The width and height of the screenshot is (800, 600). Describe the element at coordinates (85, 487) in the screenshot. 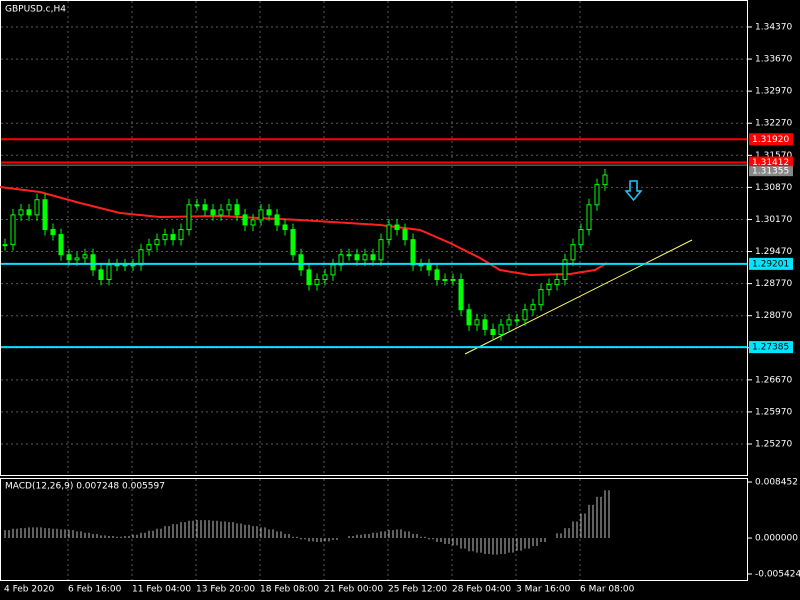

I see `macd-title: MACD(12,26,9) 0.007248 0.005597` at that location.